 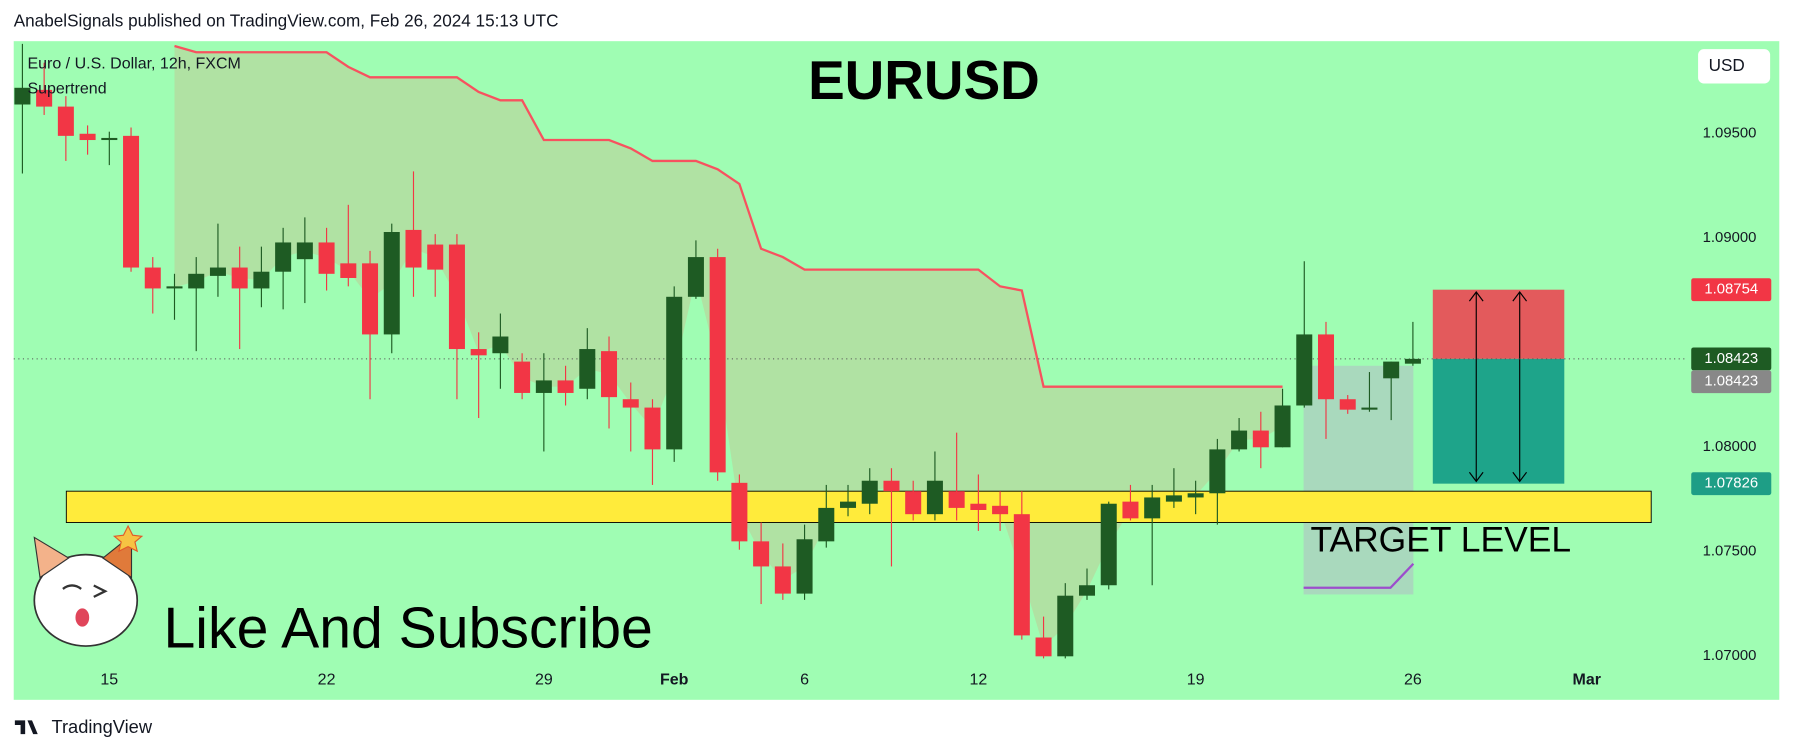 What do you see at coordinates (1727, 65) in the screenshot?
I see `currency-label: USD` at bounding box center [1727, 65].